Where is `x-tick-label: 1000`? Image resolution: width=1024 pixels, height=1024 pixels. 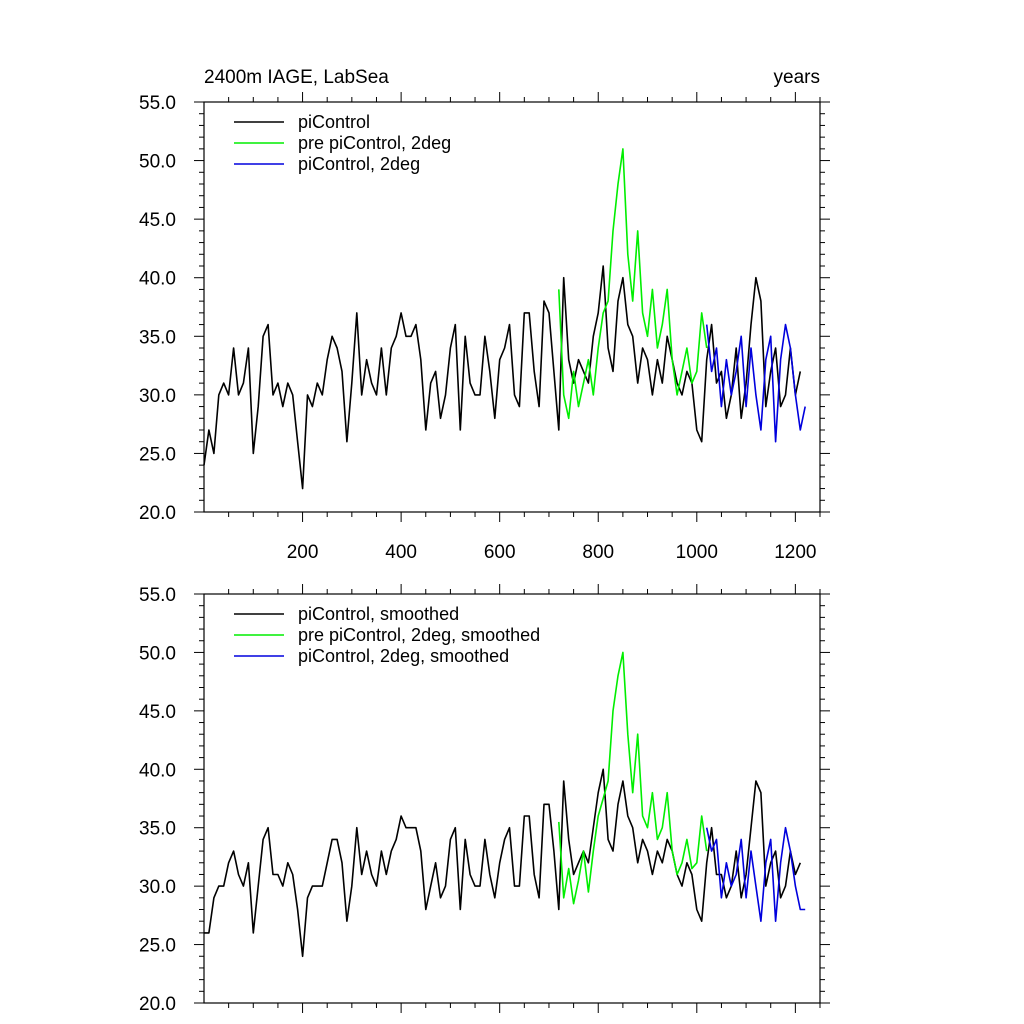 x-tick-label: 1000 is located at coordinates (697, 552).